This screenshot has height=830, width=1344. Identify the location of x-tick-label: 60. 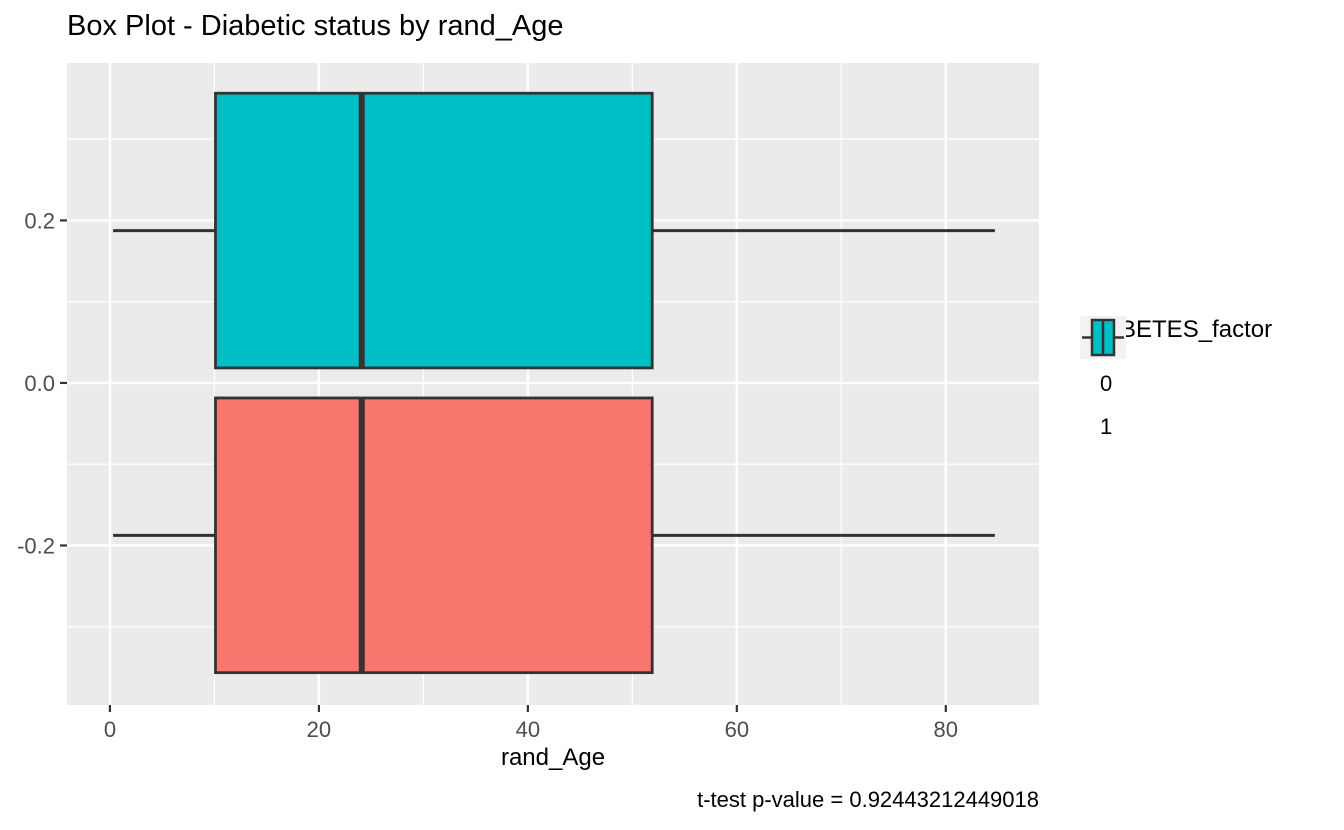
(737, 729).